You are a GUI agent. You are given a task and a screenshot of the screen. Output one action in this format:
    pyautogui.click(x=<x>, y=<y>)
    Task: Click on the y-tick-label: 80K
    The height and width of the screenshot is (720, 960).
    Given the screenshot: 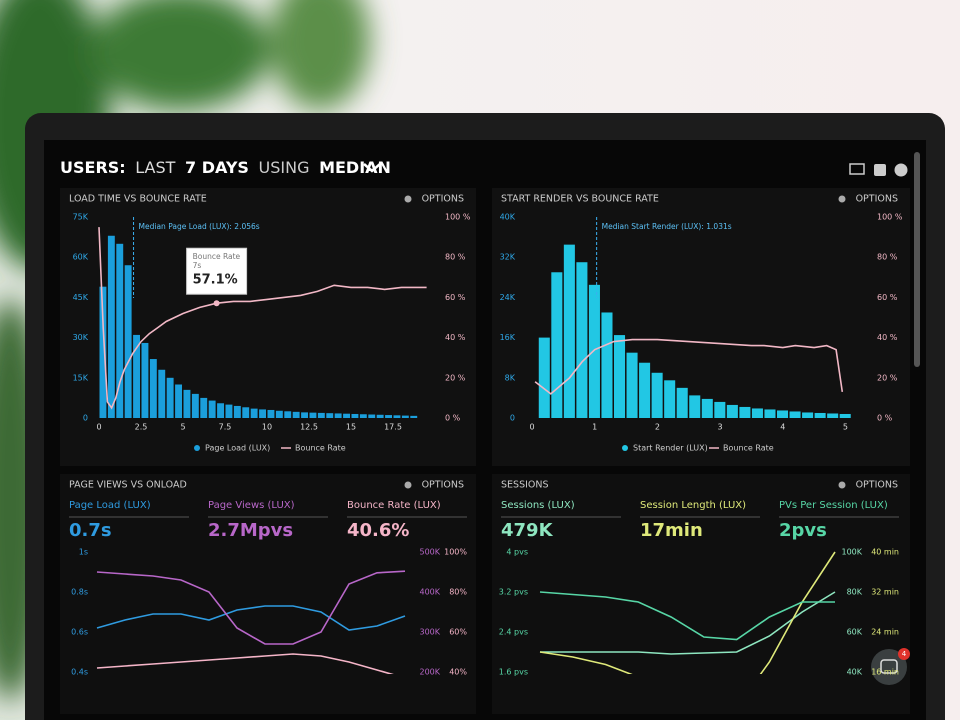 What is the action you would take?
    pyautogui.click(x=855, y=592)
    